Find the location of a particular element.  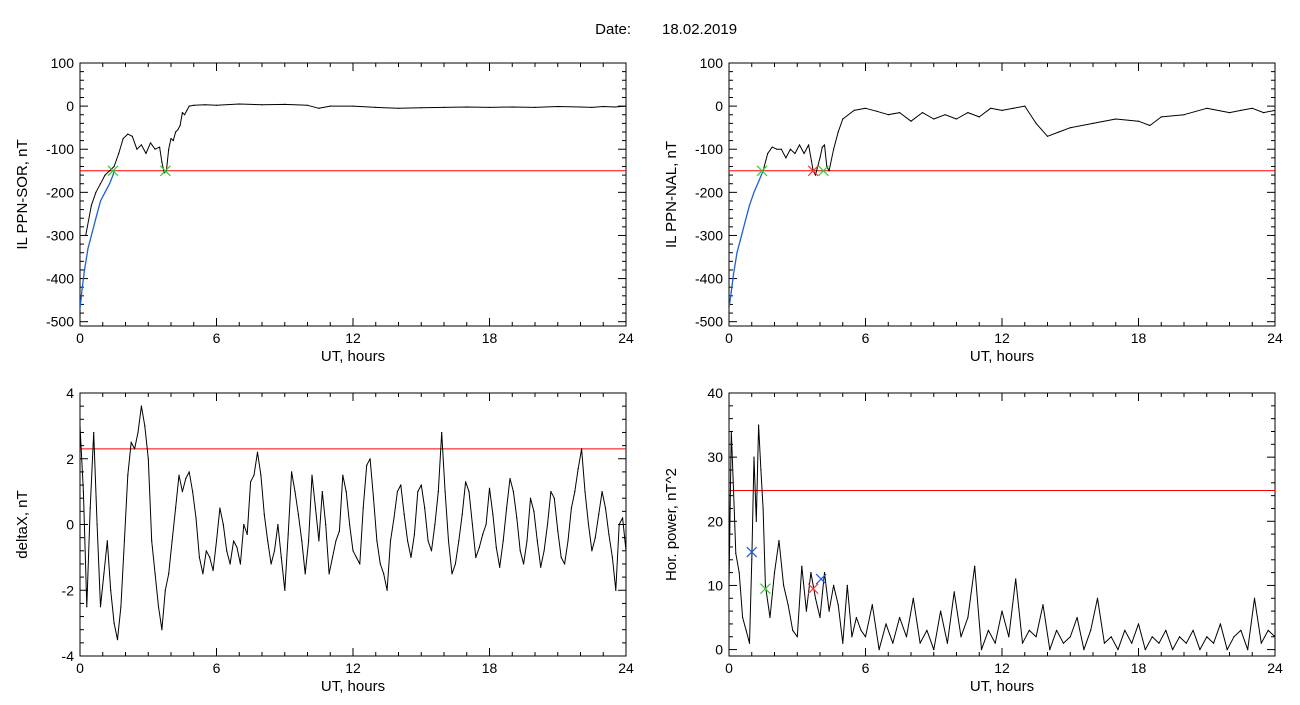

y-tick-label: -200 is located at coordinates (60, 192).